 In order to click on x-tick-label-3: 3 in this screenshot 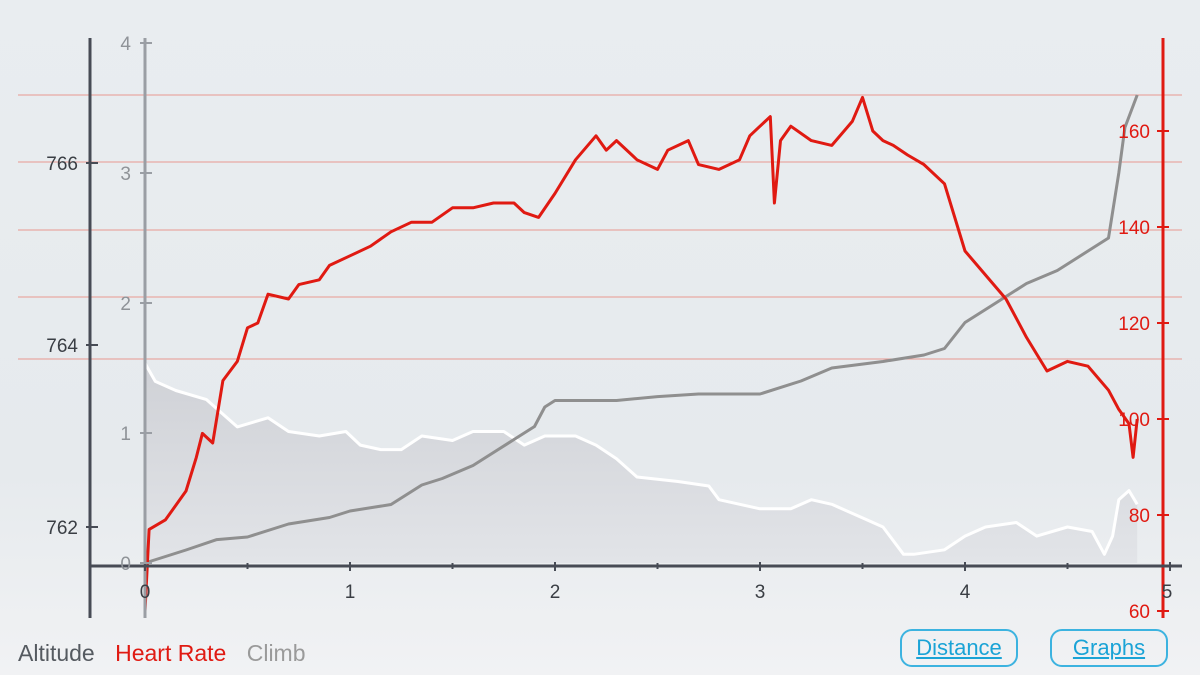, I will do `click(760, 592)`.